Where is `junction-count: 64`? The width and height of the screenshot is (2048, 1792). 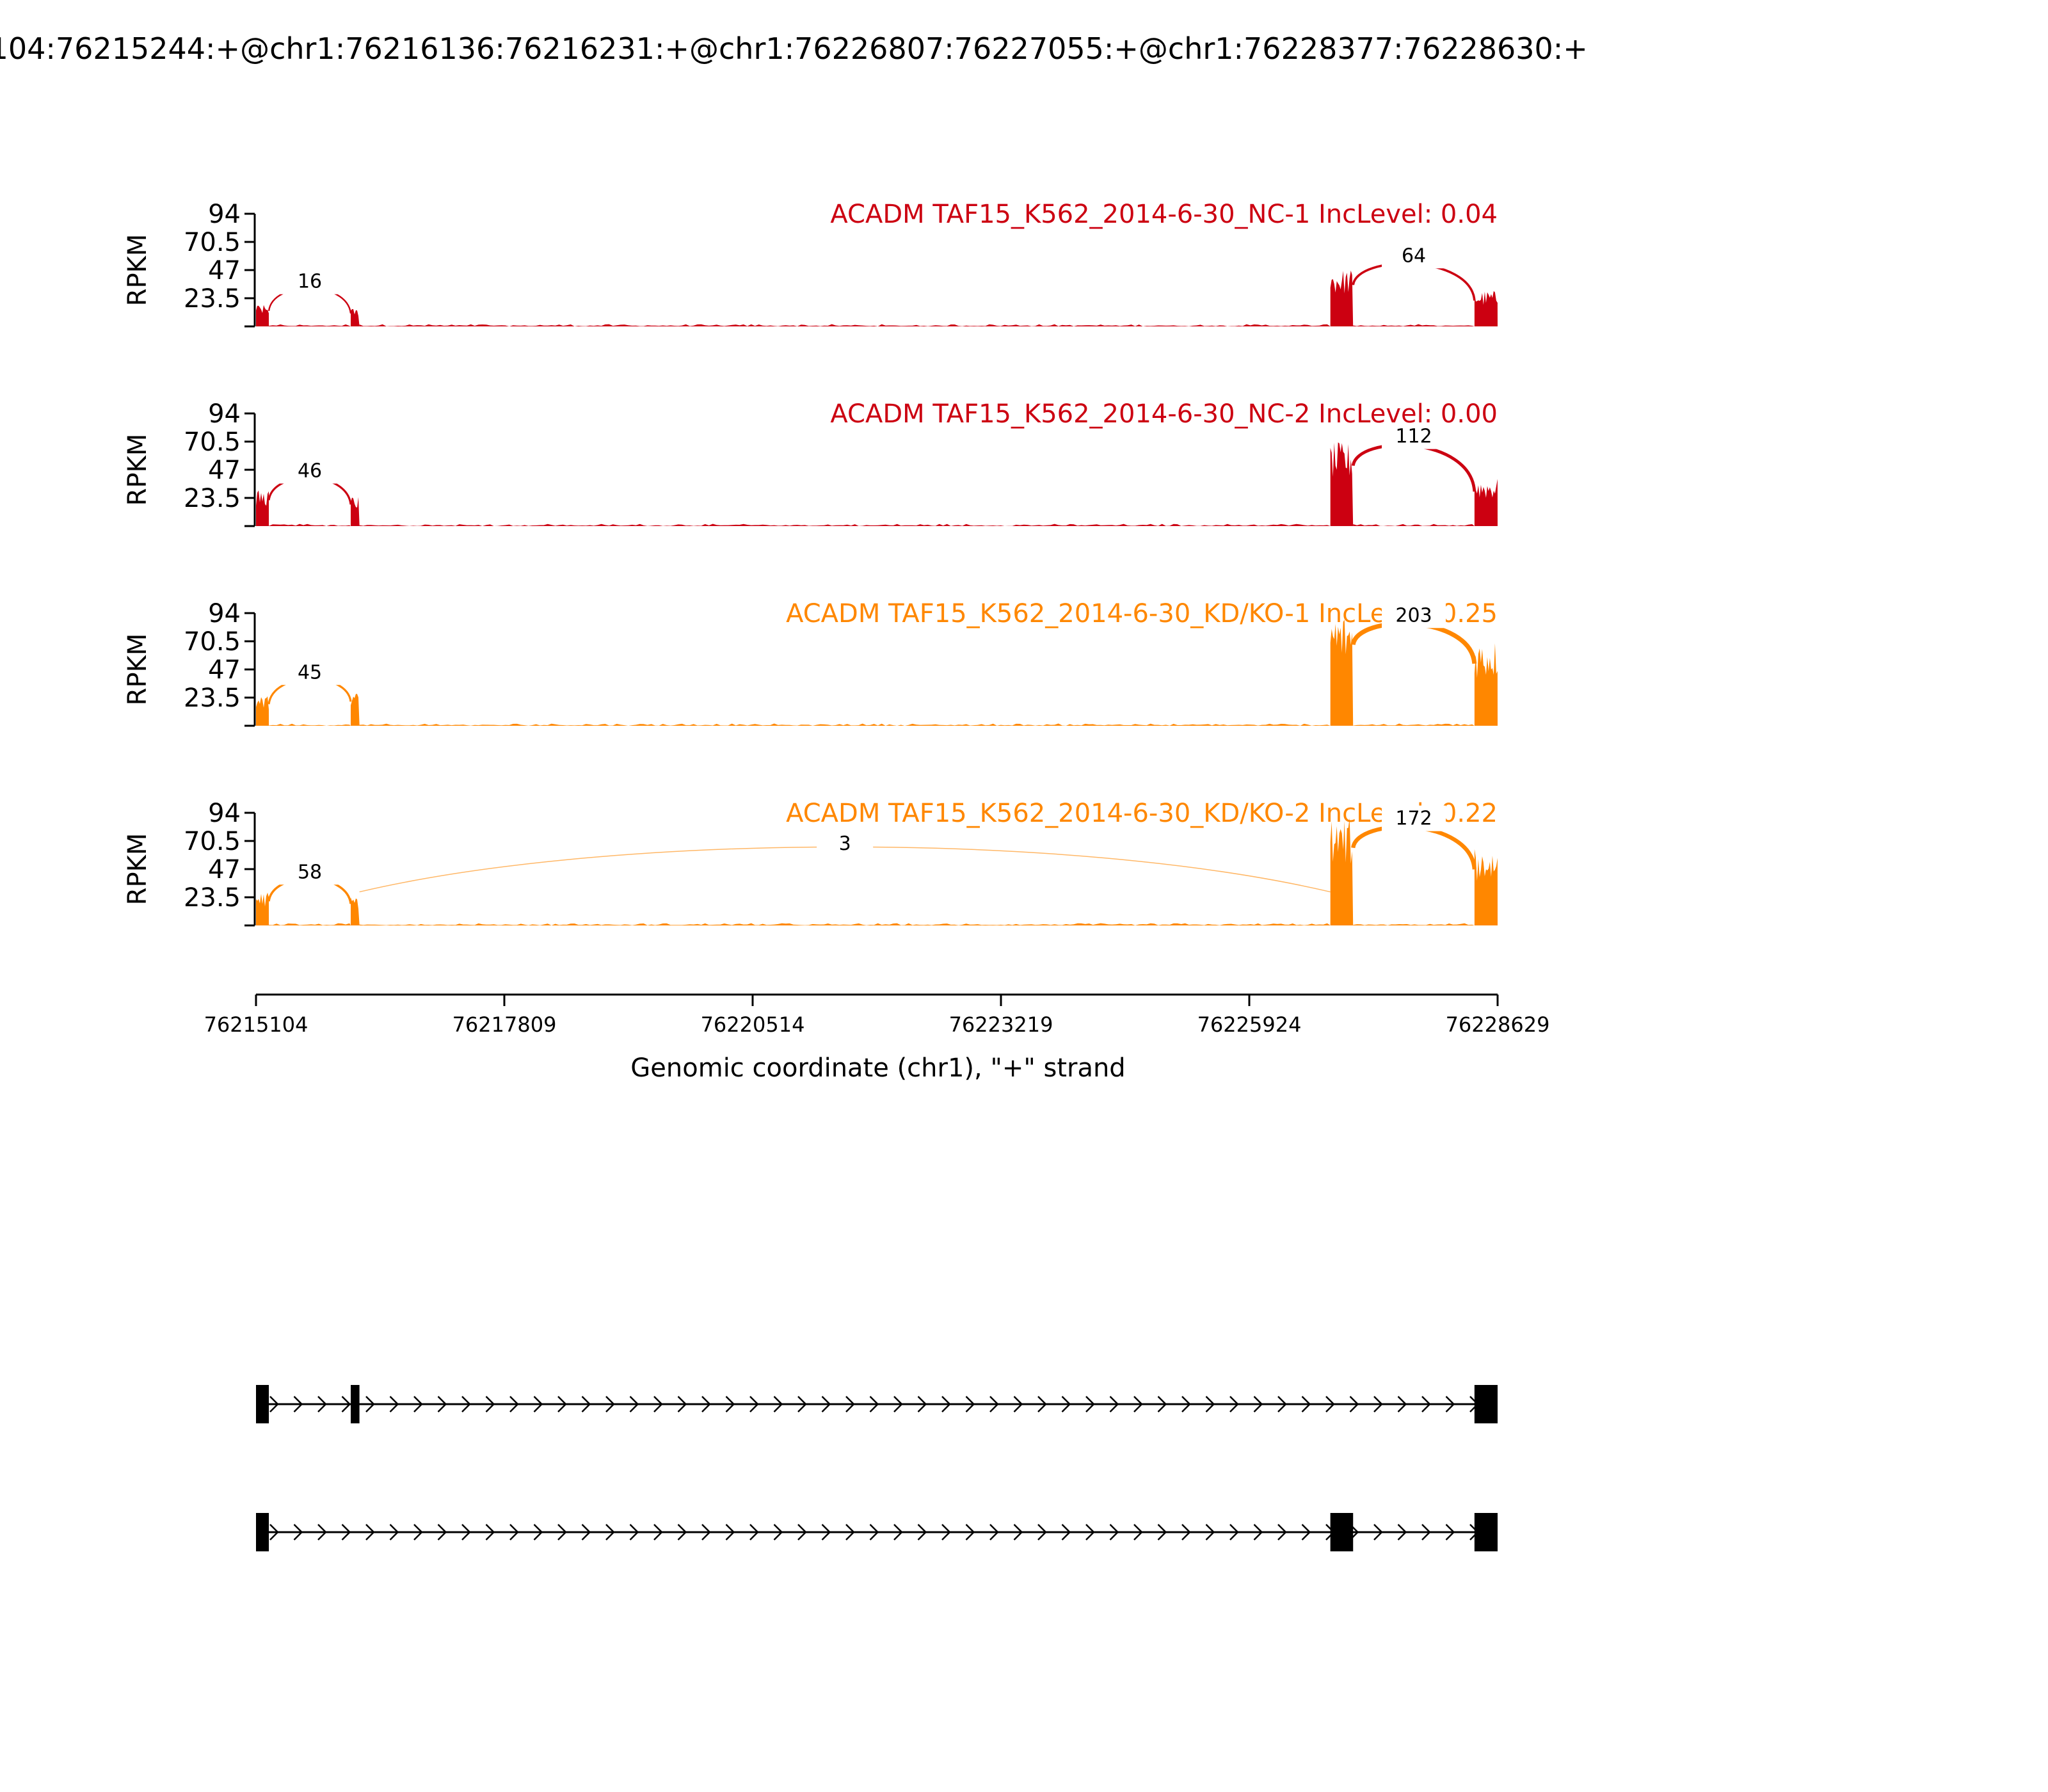 junction-count: 64 is located at coordinates (1414, 255).